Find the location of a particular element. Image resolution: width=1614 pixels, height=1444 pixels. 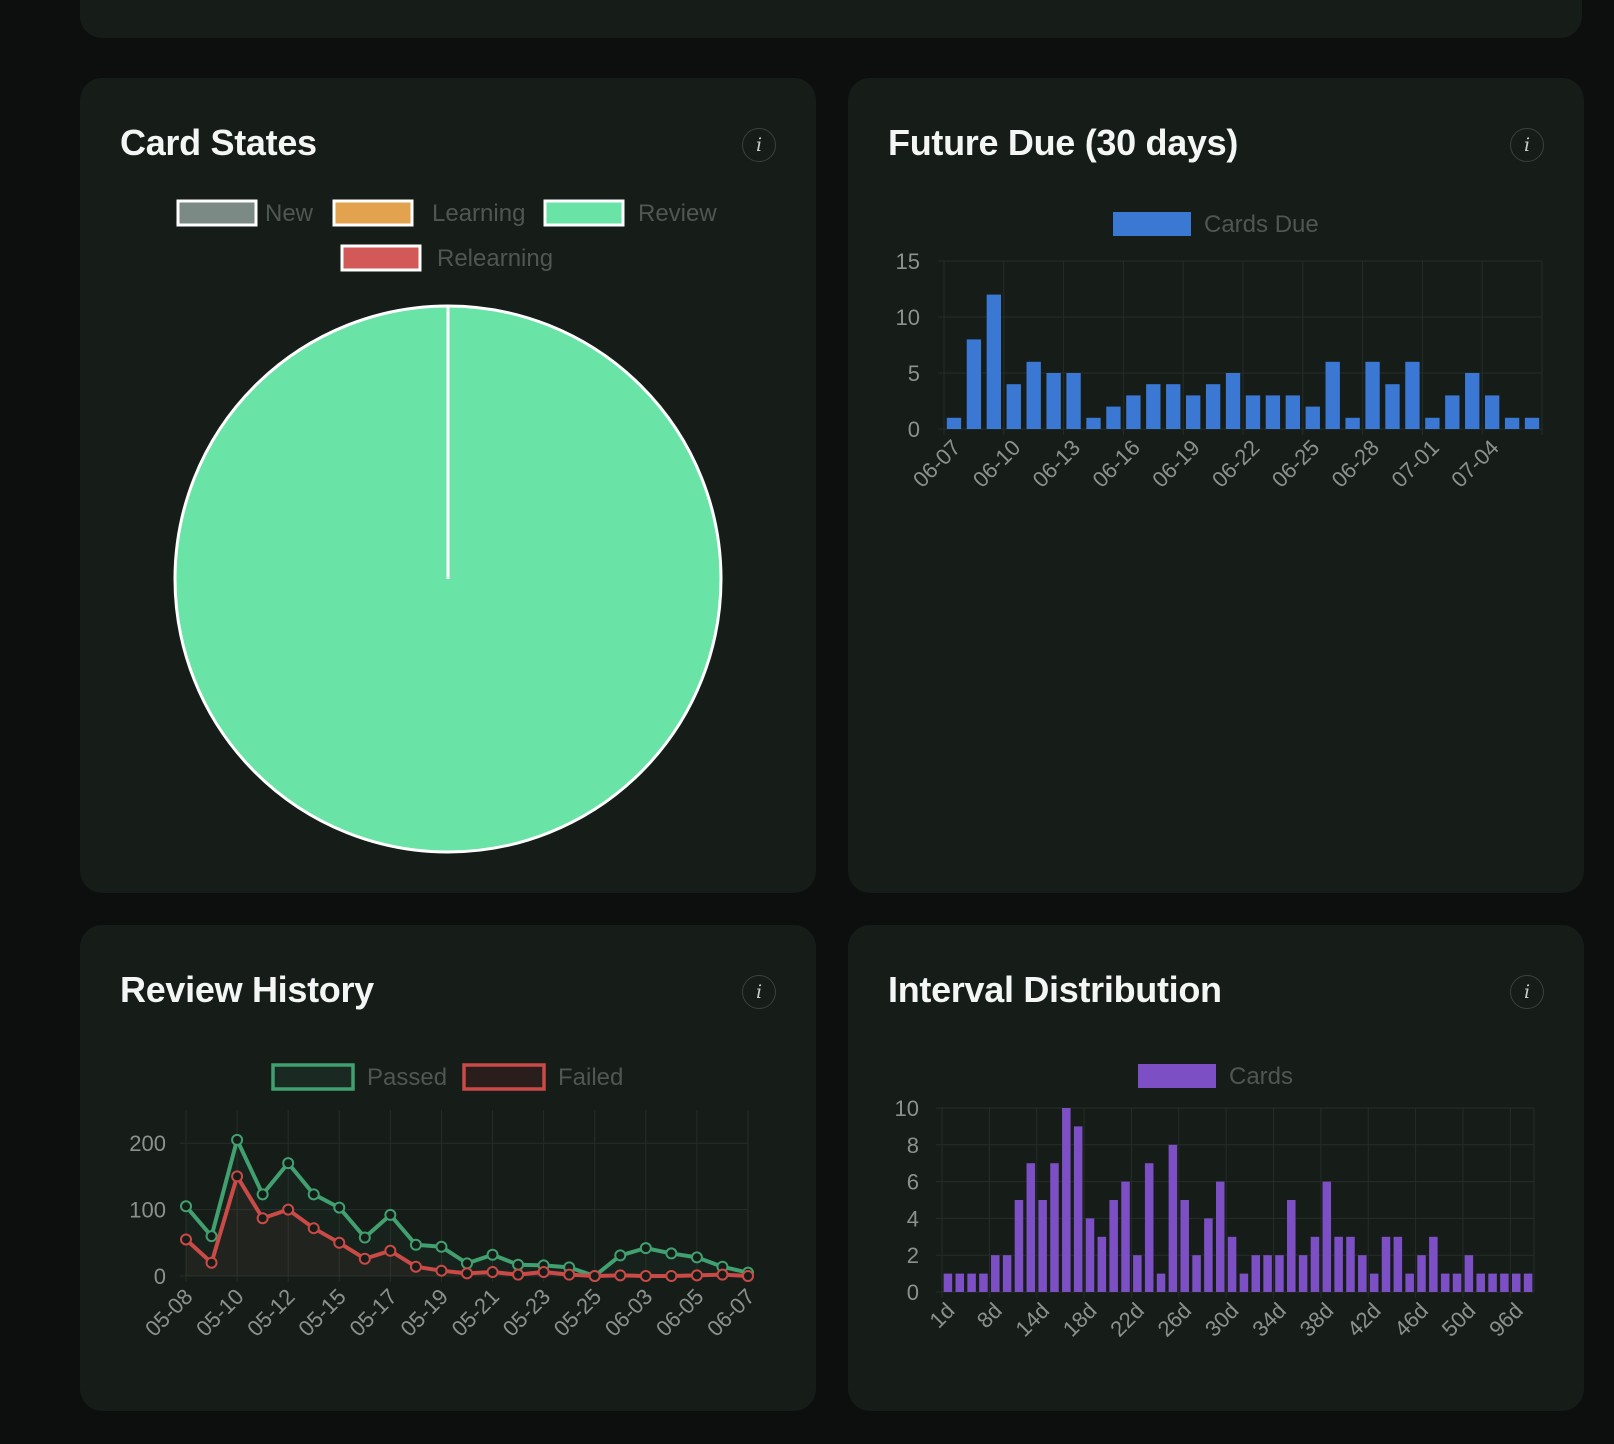

legend-swatch-learning is located at coordinates (373, 213).